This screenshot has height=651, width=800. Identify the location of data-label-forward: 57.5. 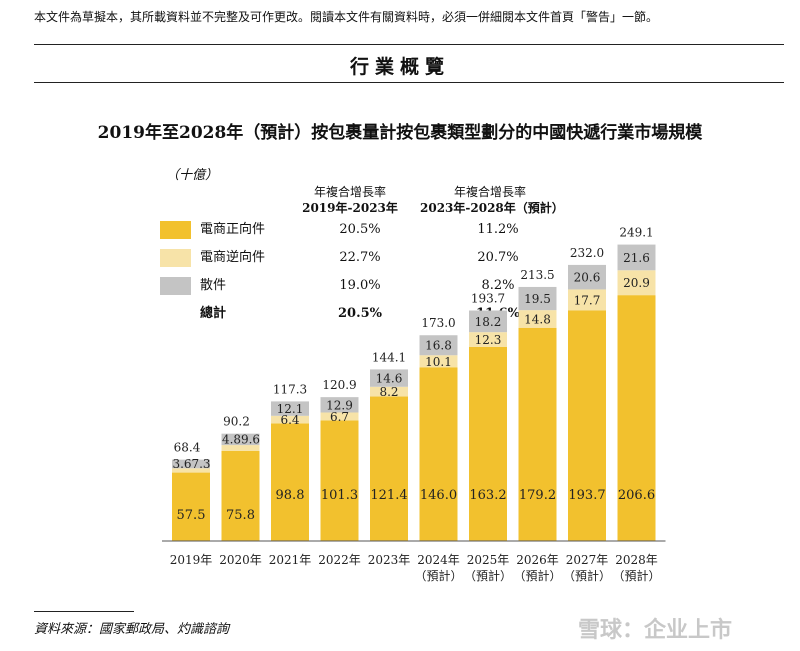
(191, 515).